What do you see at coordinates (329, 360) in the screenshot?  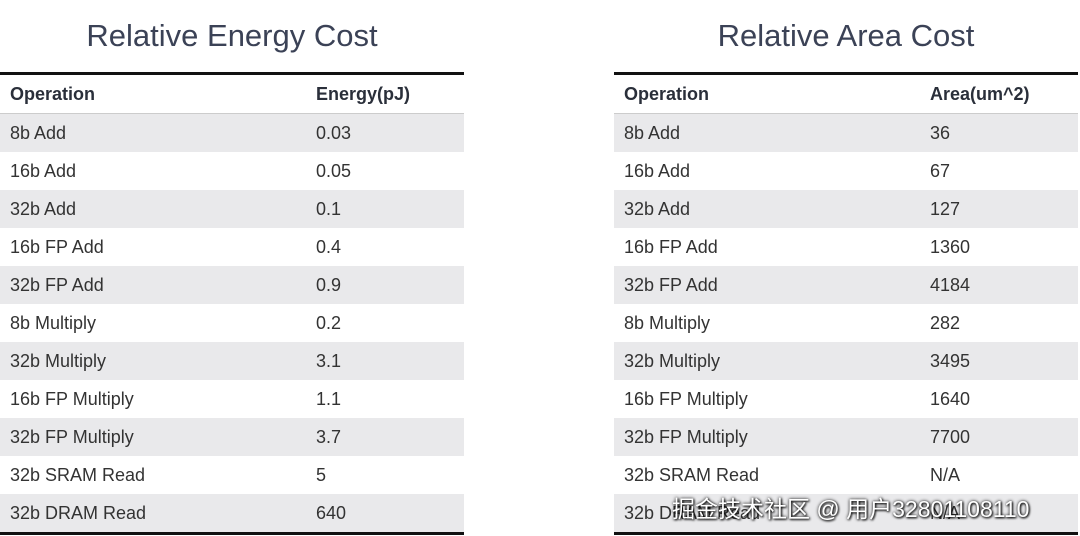 I see `cell: 3.1` at bounding box center [329, 360].